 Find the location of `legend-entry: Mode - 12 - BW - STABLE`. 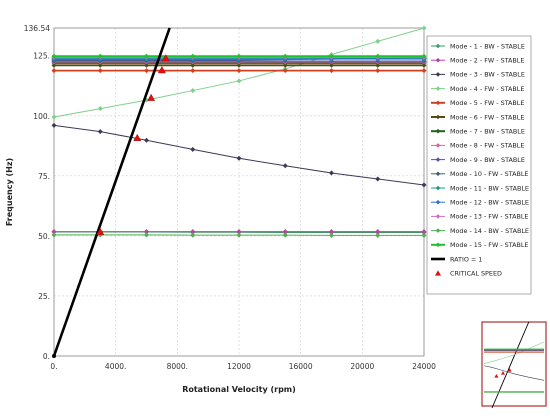

legend-entry: Mode - 12 - BW - STABLE is located at coordinates (480, 203).